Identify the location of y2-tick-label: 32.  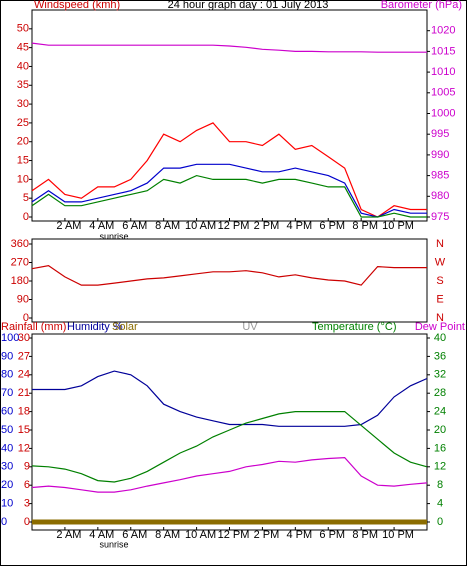
(440, 375).